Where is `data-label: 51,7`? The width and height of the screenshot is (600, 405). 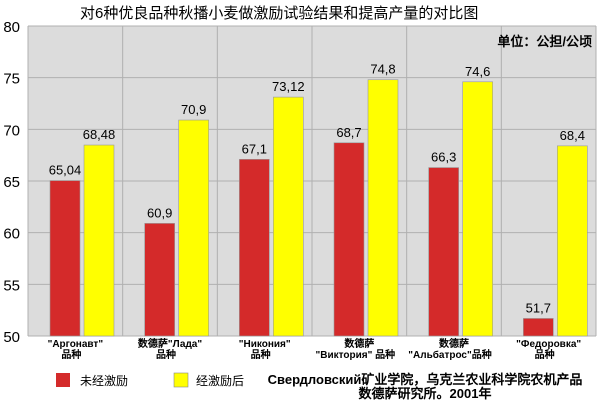
data-label: 51,7 is located at coordinates (538, 307).